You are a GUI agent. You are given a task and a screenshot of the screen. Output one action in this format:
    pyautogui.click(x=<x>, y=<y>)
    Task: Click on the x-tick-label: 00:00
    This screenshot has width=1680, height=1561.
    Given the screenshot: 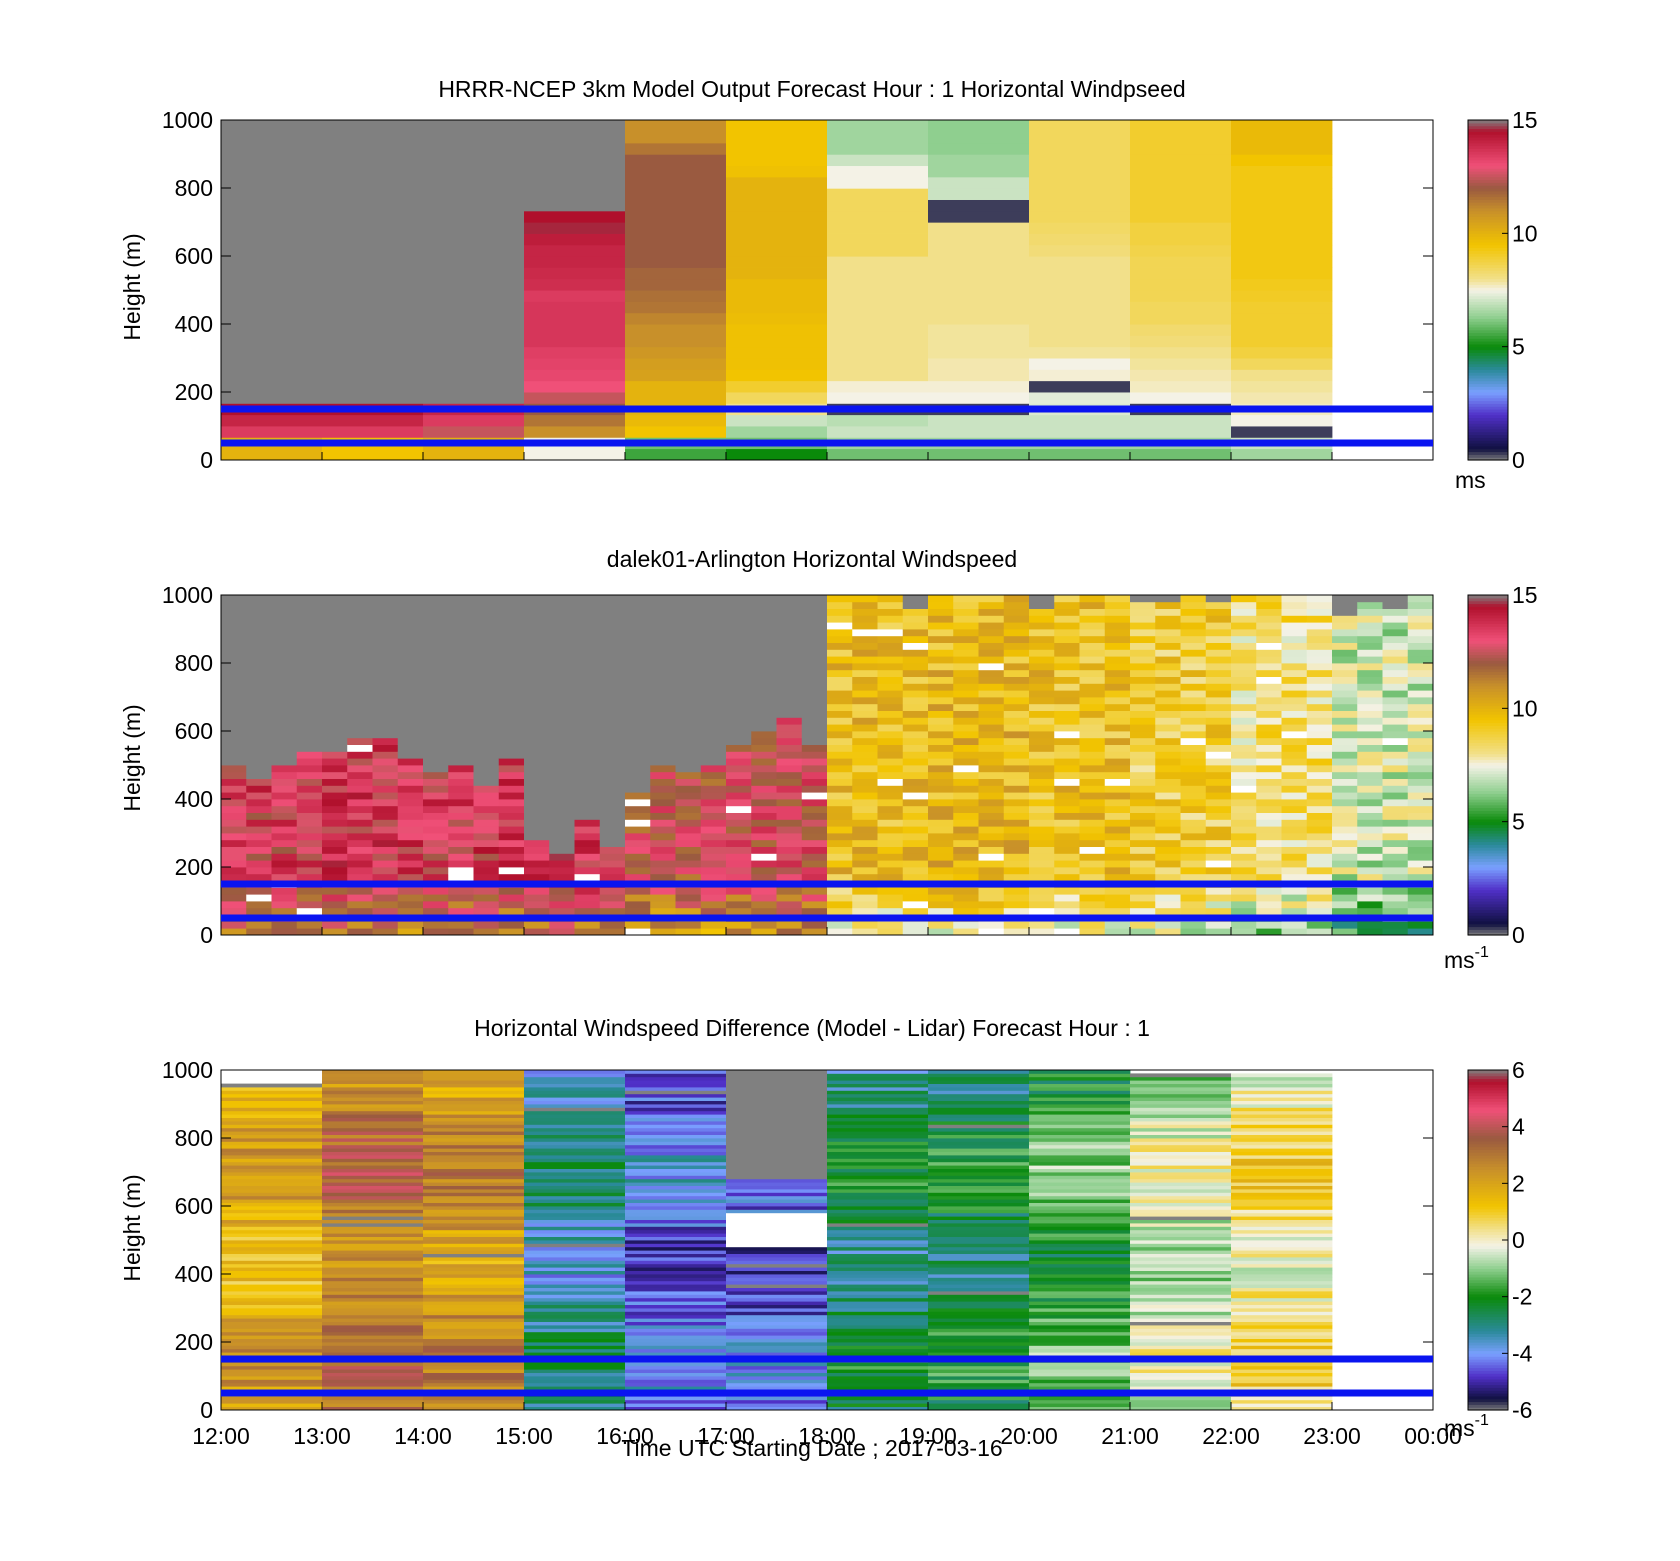 What is the action you would take?
    pyautogui.click(x=1433, y=1436)
    